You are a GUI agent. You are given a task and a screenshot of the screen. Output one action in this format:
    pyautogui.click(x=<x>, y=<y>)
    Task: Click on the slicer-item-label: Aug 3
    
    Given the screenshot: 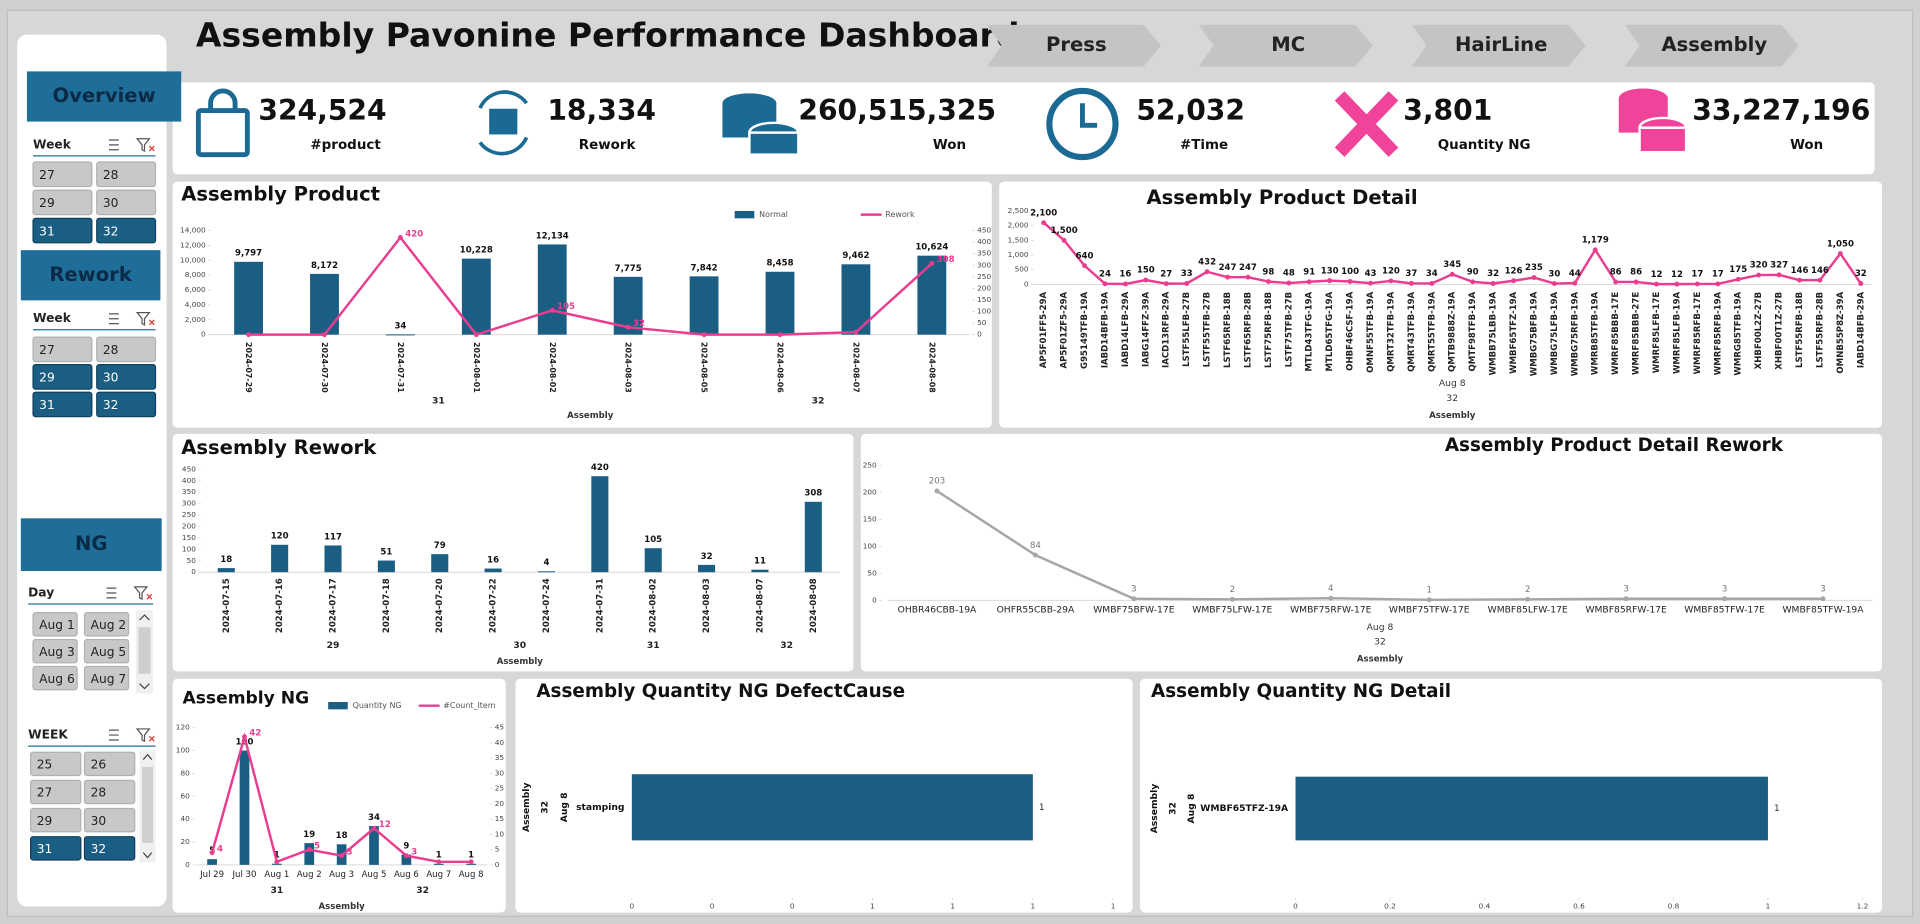 What is the action you would take?
    pyautogui.click(x=57, y=652)
    